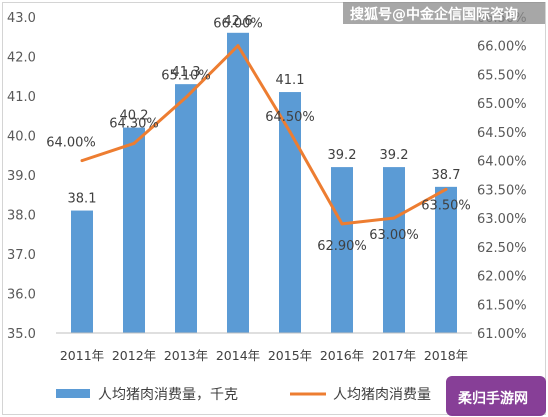 The height and width of the screenshot is (417, 548). Describe the element at coordinates (238, 355) in the screenshot. I see `x-tick-label: 2014年` at that location.